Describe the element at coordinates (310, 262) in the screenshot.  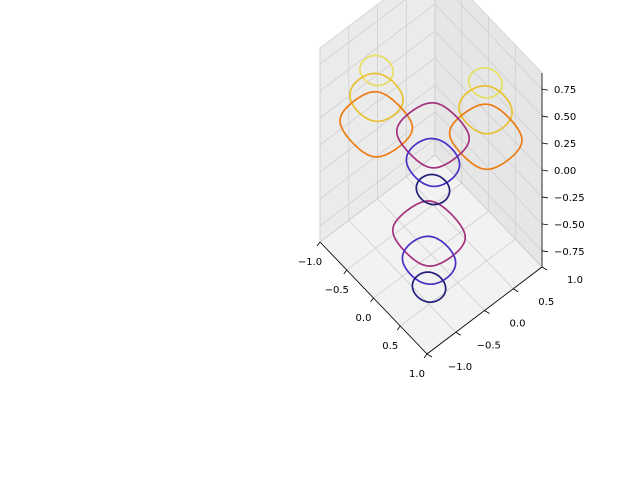
I see `x-tick-label: −1.0` at that location.